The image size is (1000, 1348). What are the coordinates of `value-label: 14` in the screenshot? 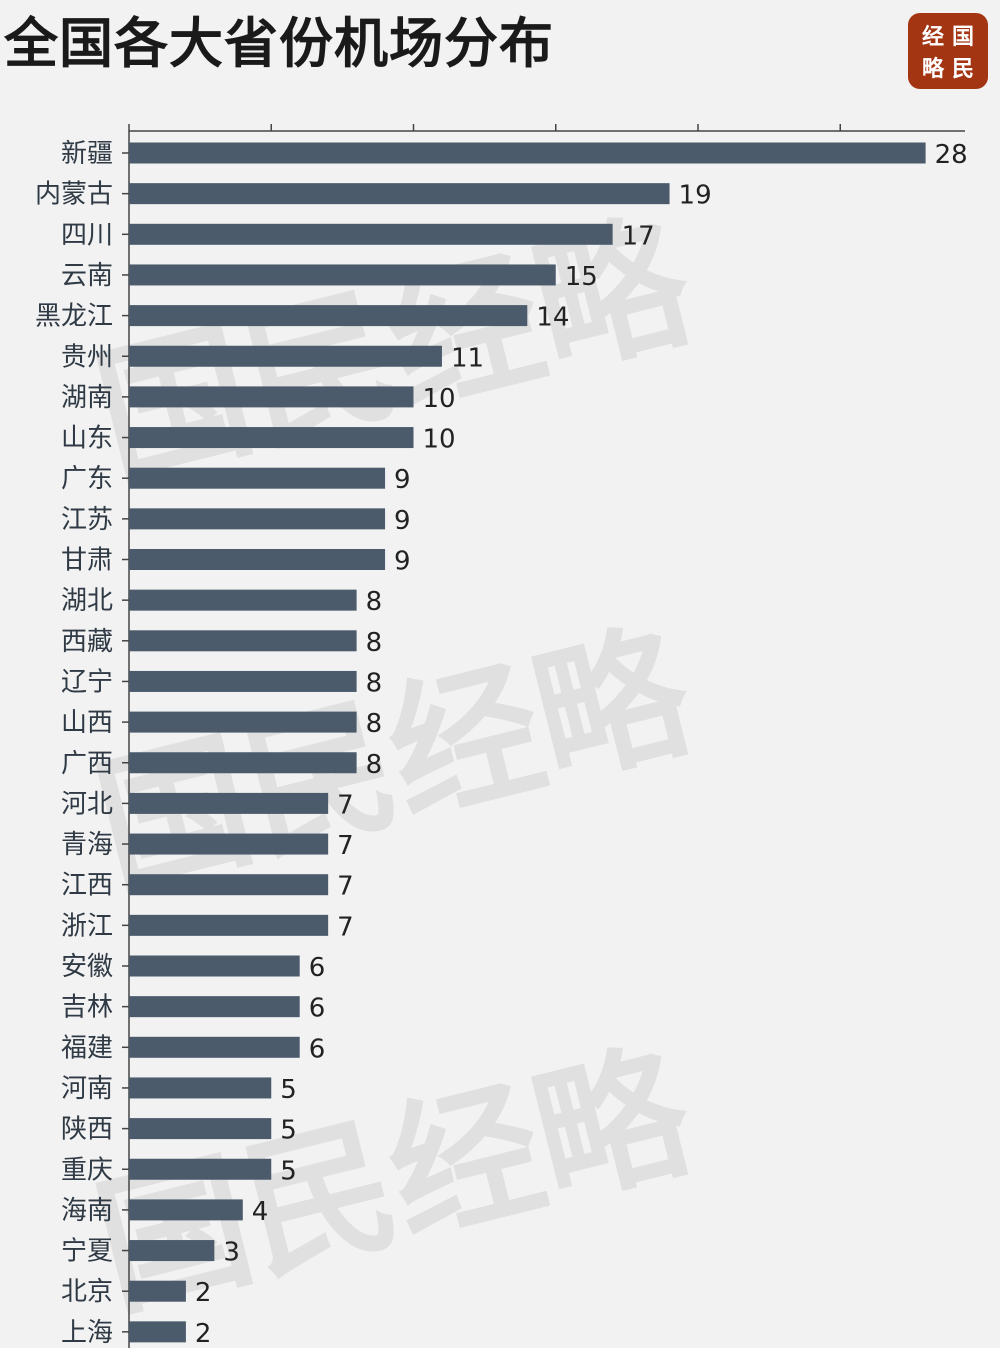 It's located at (552, 318).